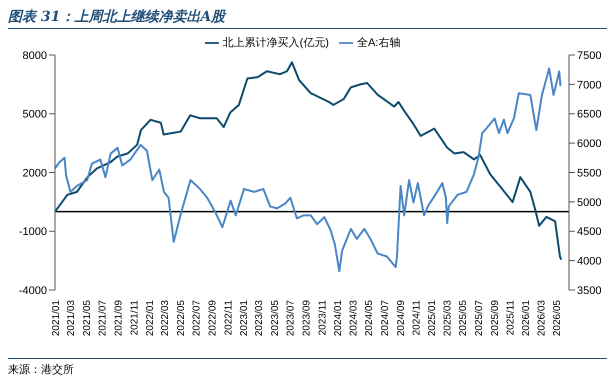  Describe the element at coordinates (275, 43) in the screenshot. I see `legend-label: 北上累计净买入(亿元)` at that location.